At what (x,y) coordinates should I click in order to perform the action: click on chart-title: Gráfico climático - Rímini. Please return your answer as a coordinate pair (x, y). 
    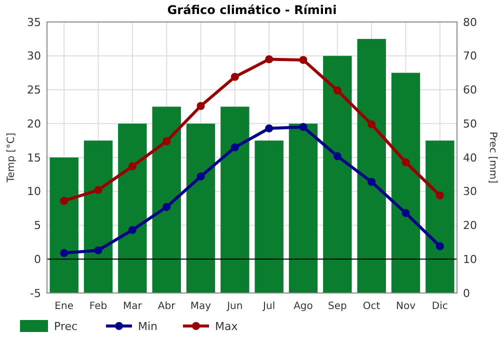
    Looking at the image, I should click on (252, 10).